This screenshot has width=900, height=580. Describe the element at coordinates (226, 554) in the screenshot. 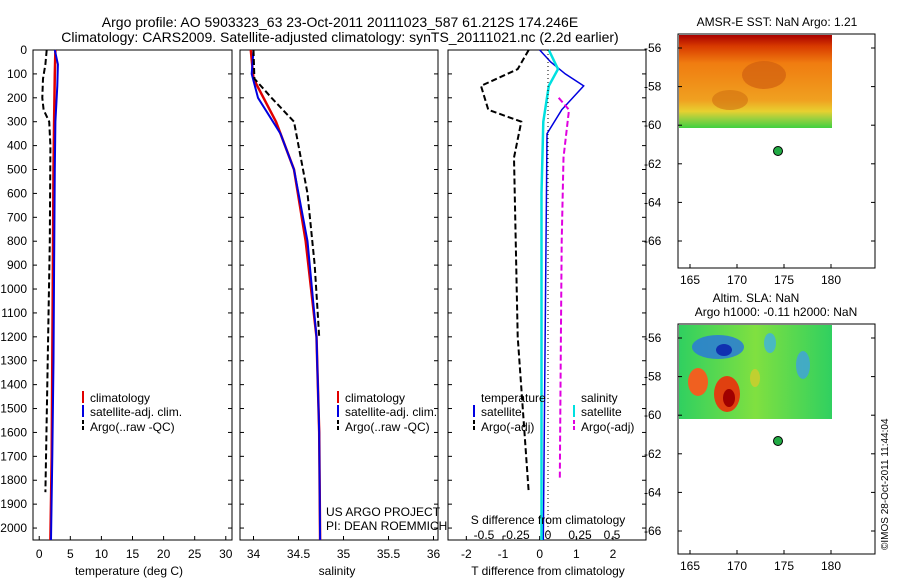

I see `x-tick-label: 30` at that location.